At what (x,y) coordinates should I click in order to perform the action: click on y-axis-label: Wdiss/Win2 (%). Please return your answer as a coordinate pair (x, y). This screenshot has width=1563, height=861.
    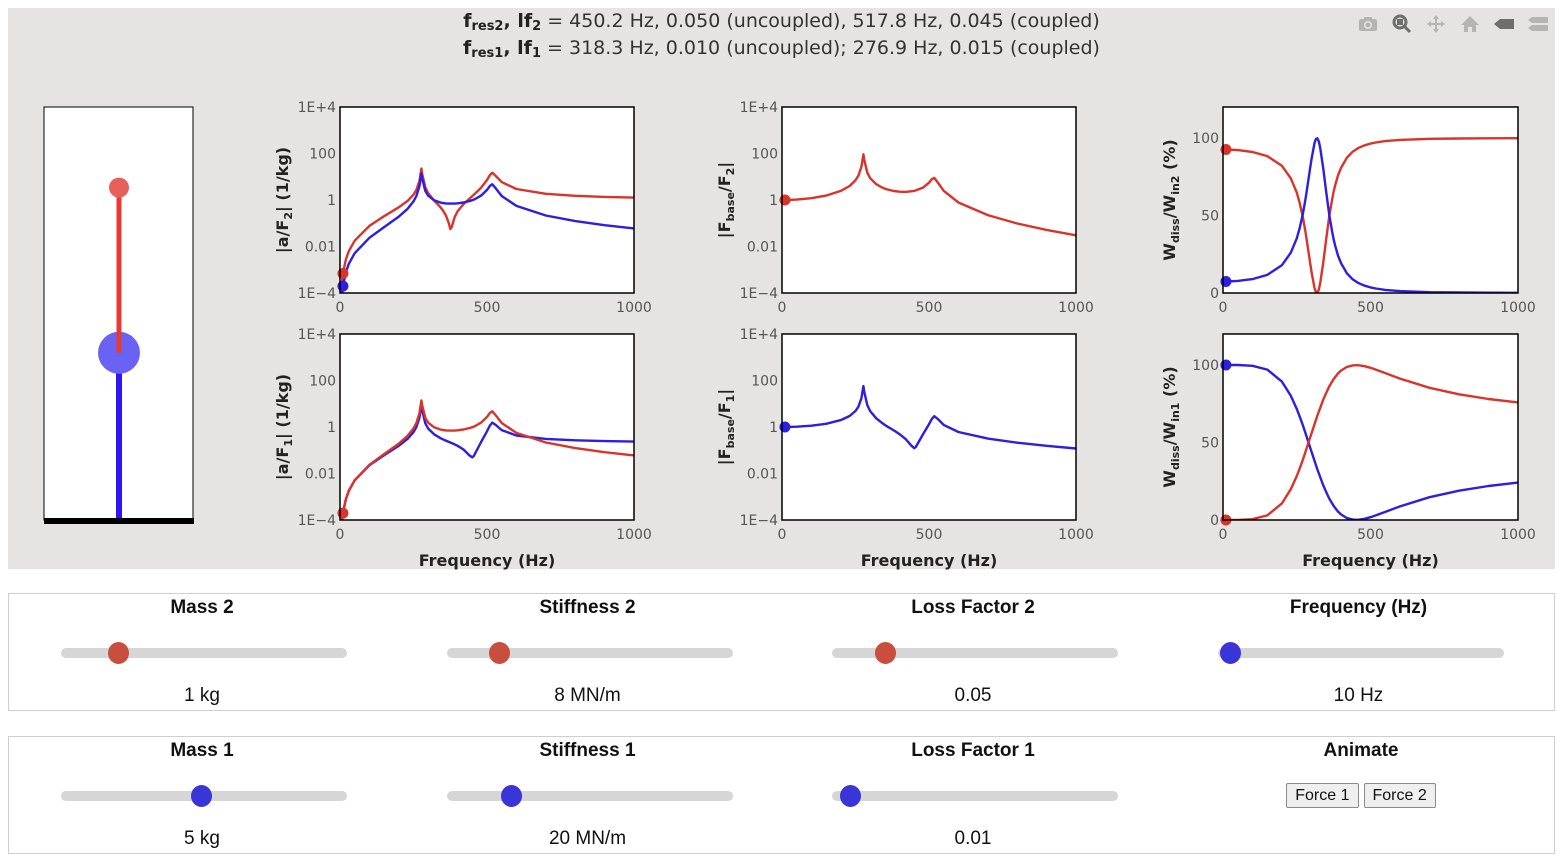
    Looking at the image, I should click on (1171, 199).